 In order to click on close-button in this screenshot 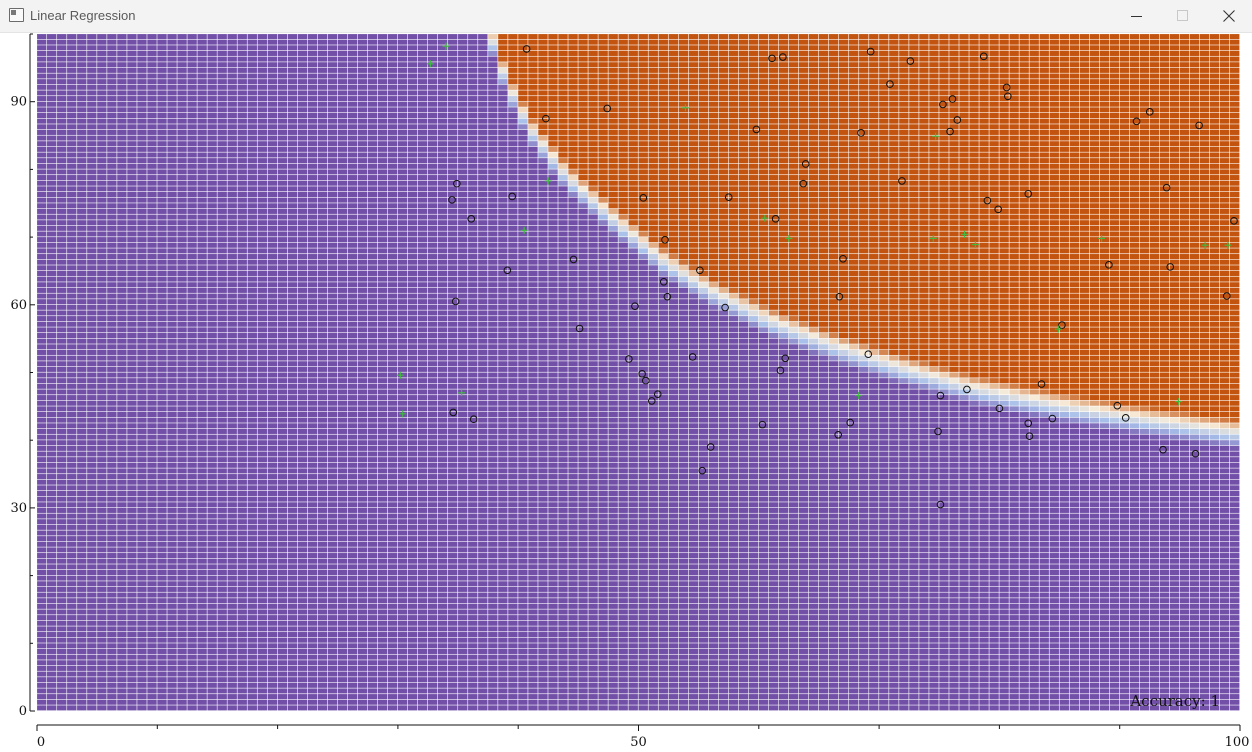, I will do `click(1229, 16)`.